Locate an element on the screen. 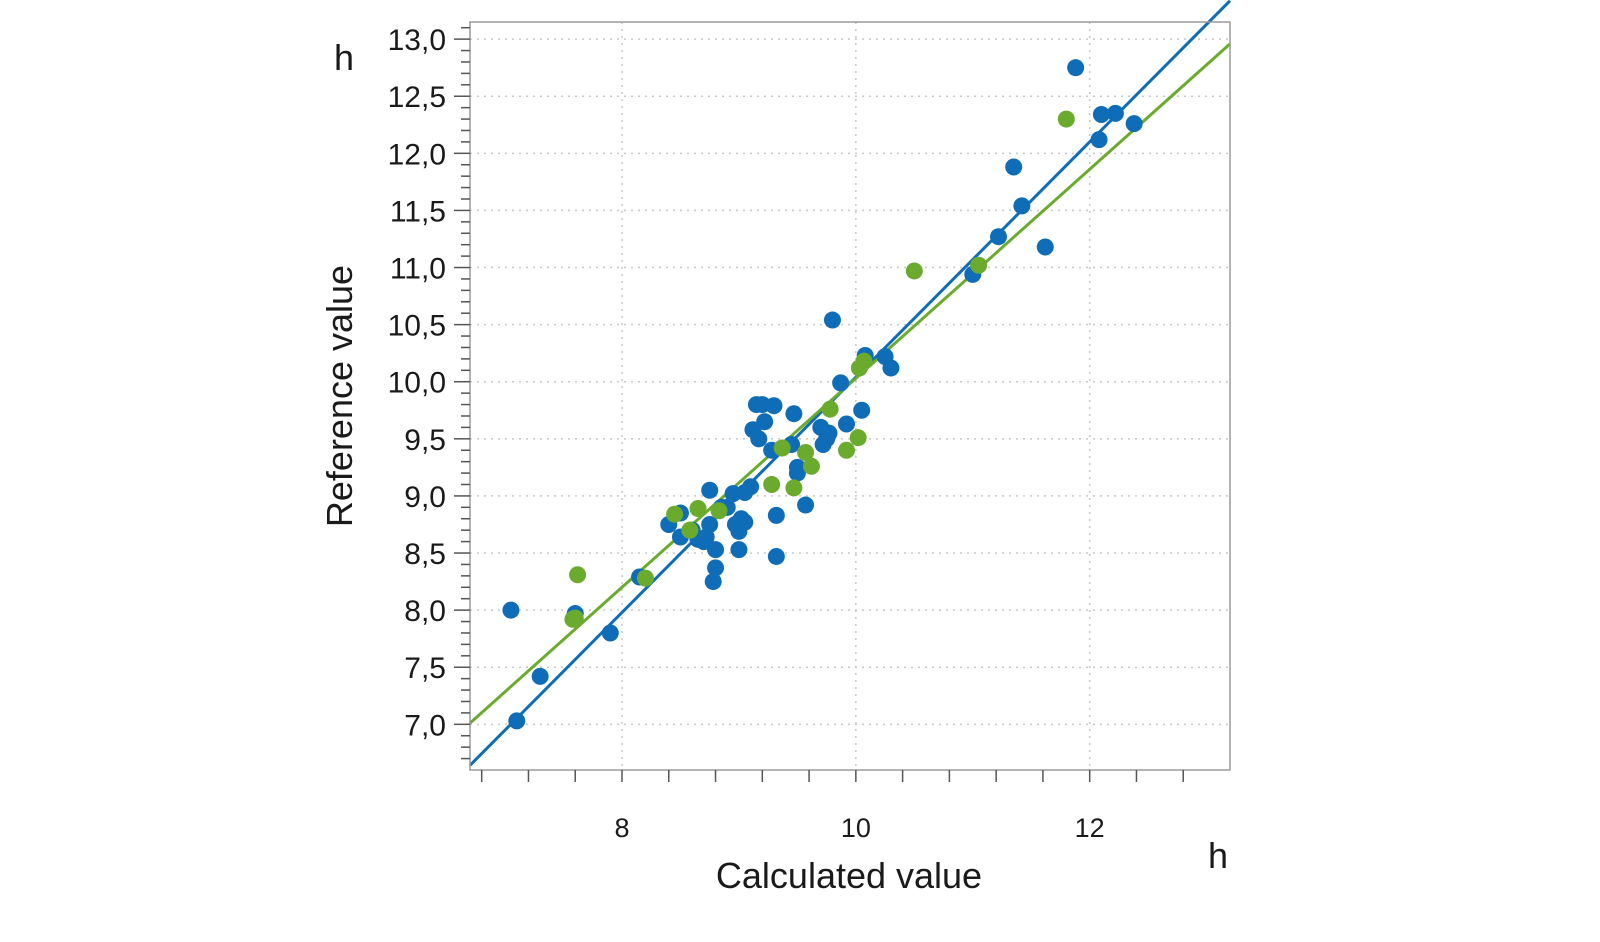 The height and width of the screenshot is (942, 1600). y-tick-label: 13,0 is located at coordinates (417, 40).